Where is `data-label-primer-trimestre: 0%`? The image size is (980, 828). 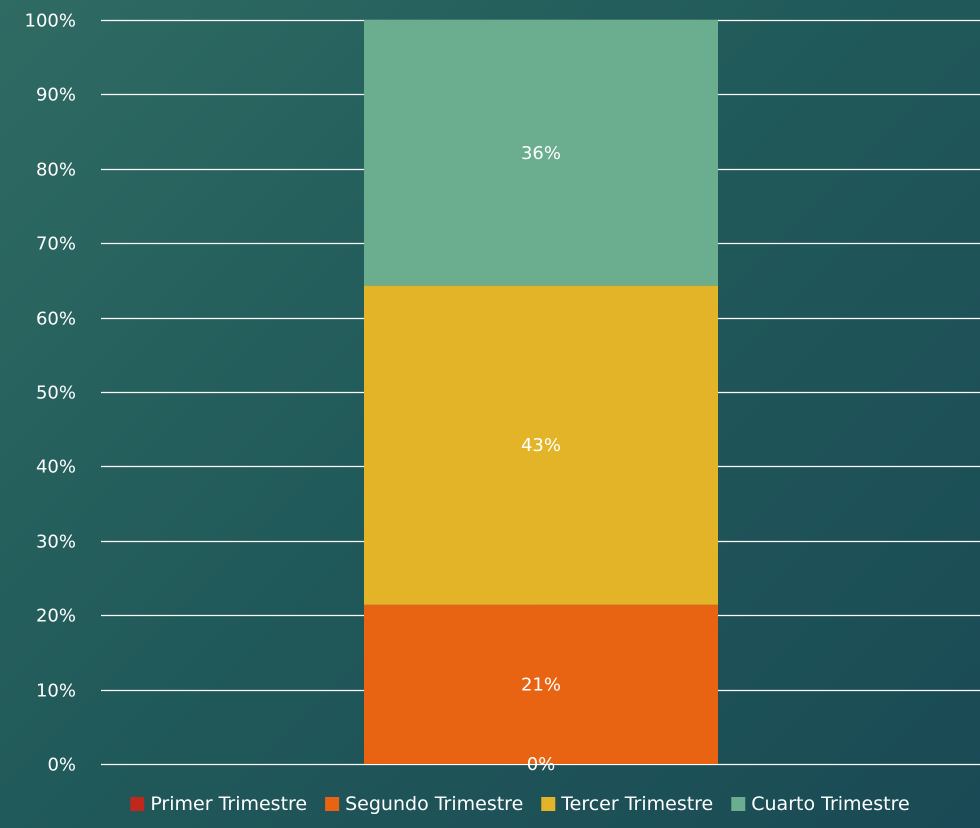 data-label-primer-trimestre: 0% is located at coordinates (541, 764).